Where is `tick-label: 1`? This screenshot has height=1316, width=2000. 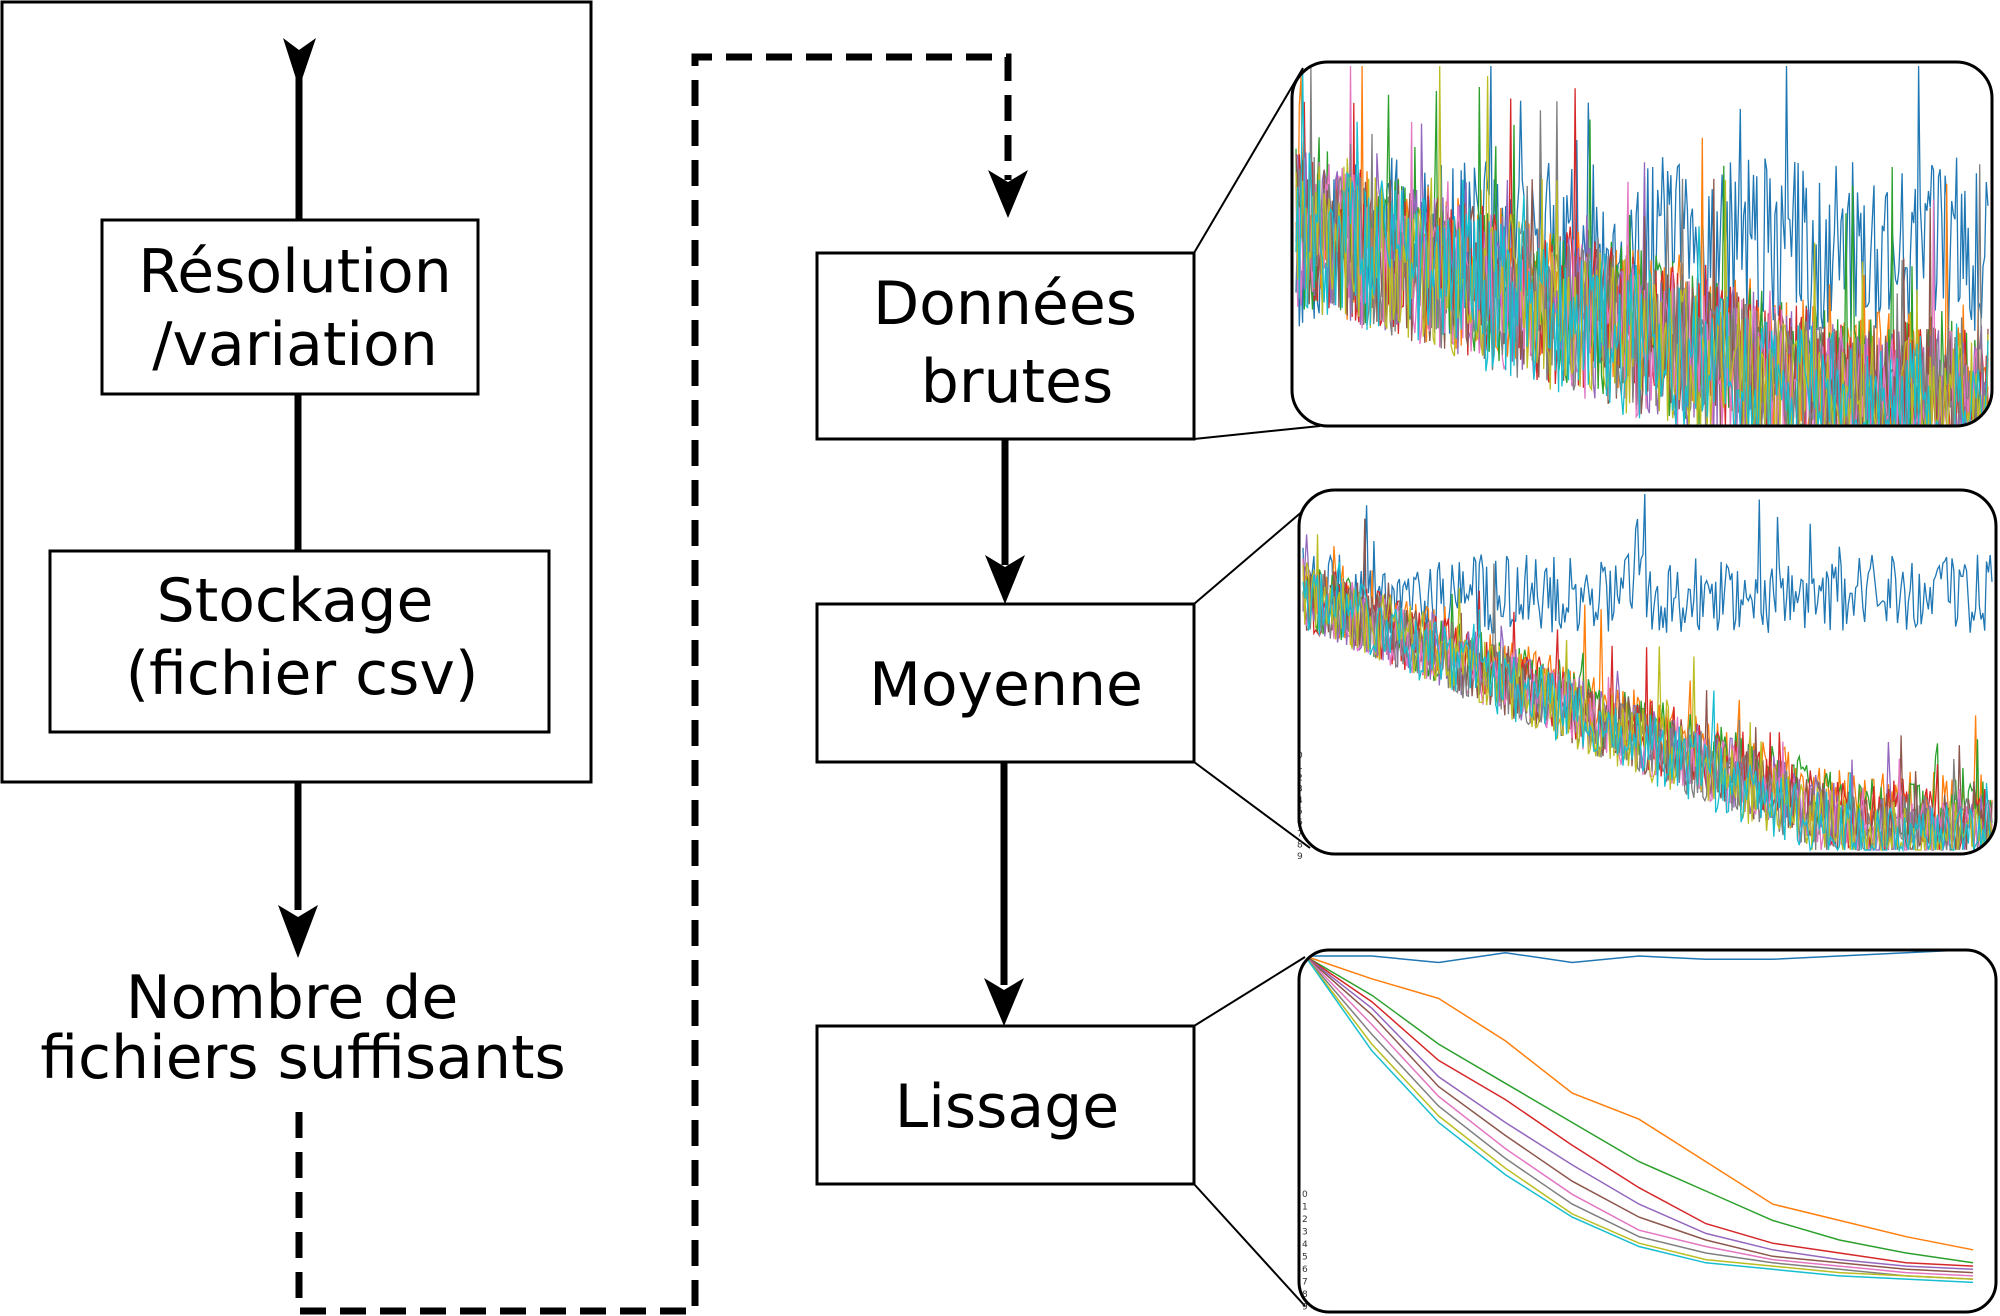 tick-label: 1 is located at coordinates (1305, 1208).